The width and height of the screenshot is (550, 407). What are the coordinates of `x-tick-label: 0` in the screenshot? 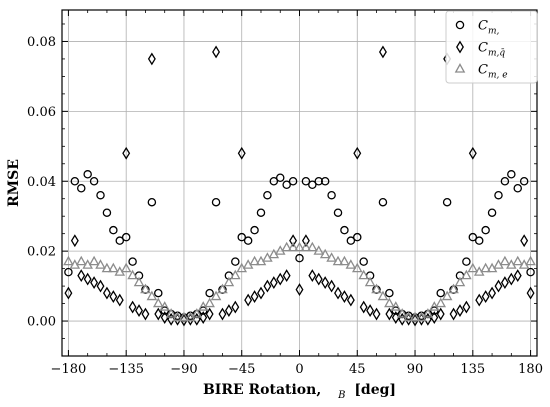 It's located at (299, 369).